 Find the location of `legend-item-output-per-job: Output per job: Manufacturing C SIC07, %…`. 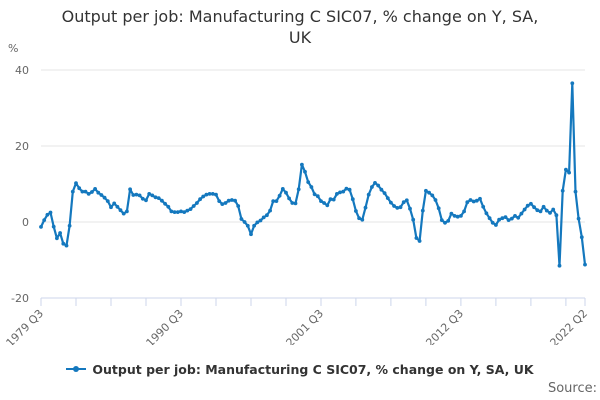

legend-item-output-per-job: Output per job: Manufacturing C SIC07, %… is located at coordinates (300, 369).